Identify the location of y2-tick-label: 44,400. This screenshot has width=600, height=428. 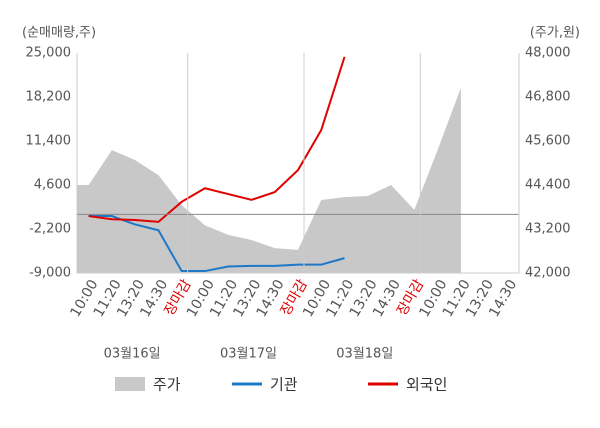
(548, 185).